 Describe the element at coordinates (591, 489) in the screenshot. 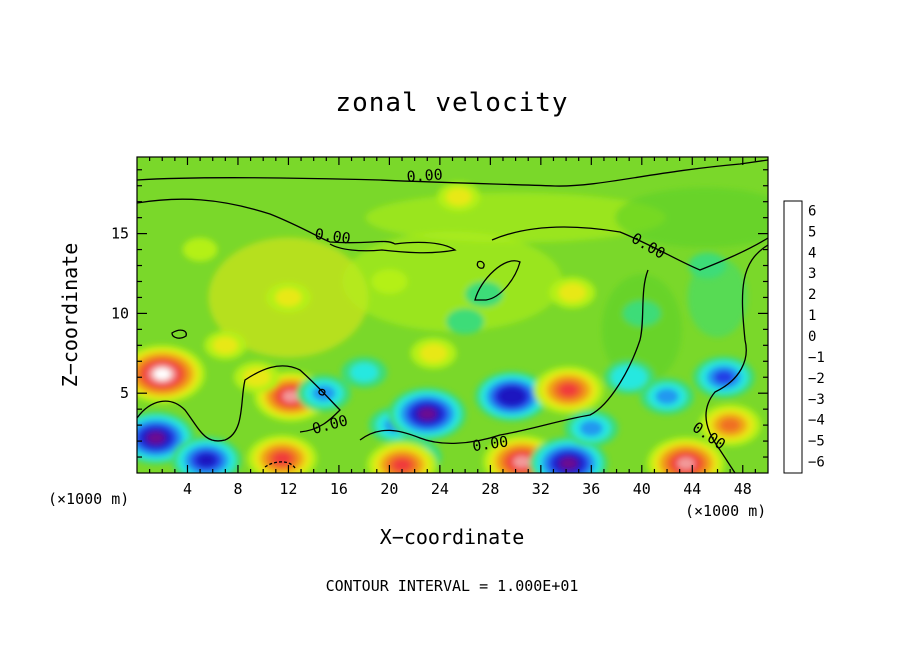

I see `x-tick-label: 36` at that location.